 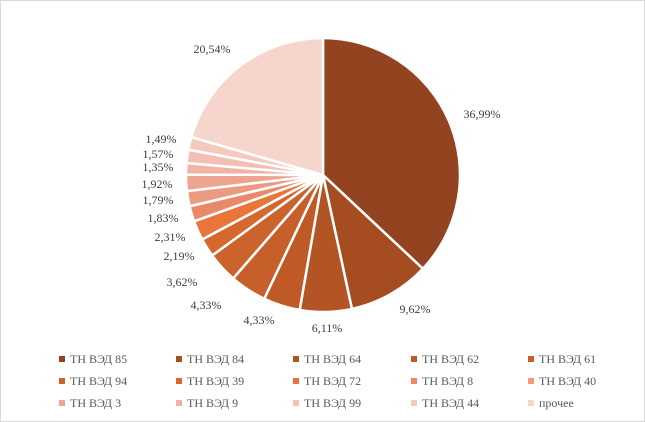 I want to click on legend-item: ТН ВЭД 64, so click(x=327, y=359).